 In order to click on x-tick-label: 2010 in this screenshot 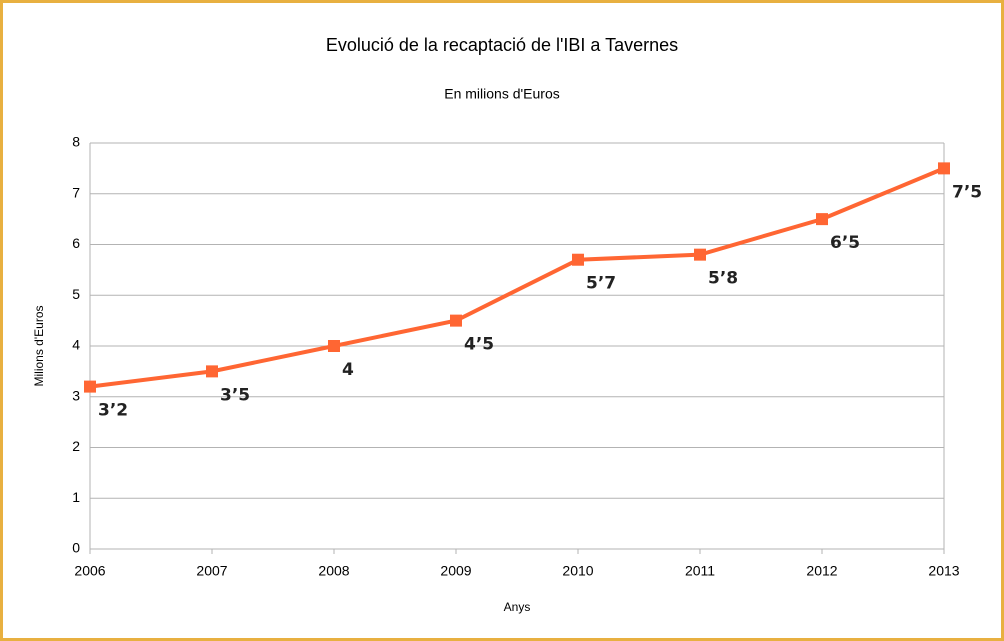, I will do `click(577, 571)`.